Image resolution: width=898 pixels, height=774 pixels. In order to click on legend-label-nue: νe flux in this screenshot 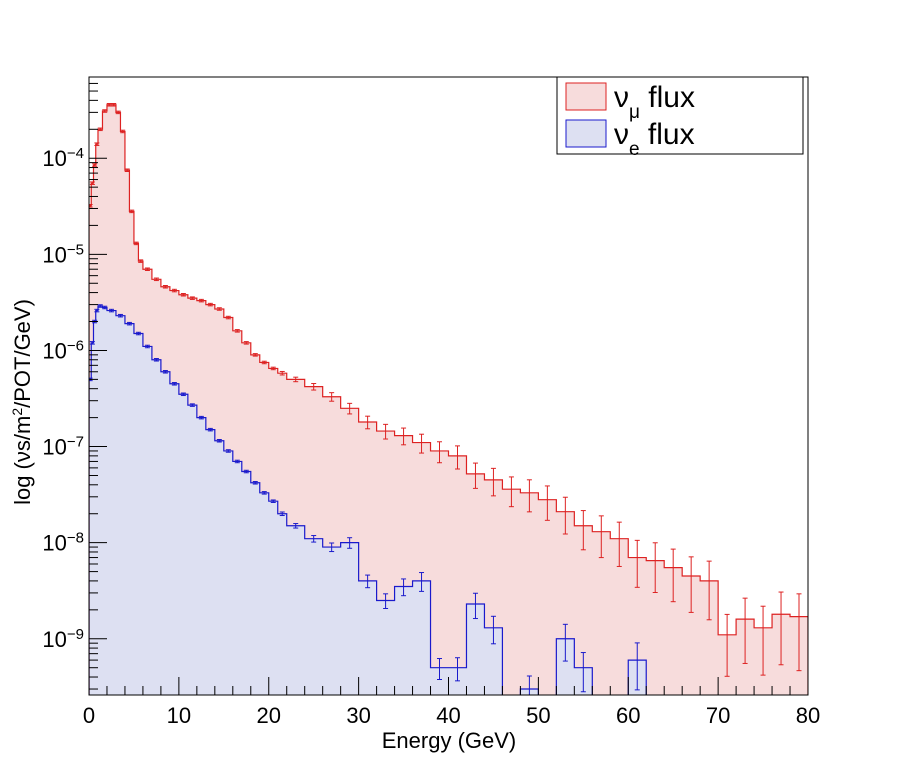, I will do `click(654, 139)`.